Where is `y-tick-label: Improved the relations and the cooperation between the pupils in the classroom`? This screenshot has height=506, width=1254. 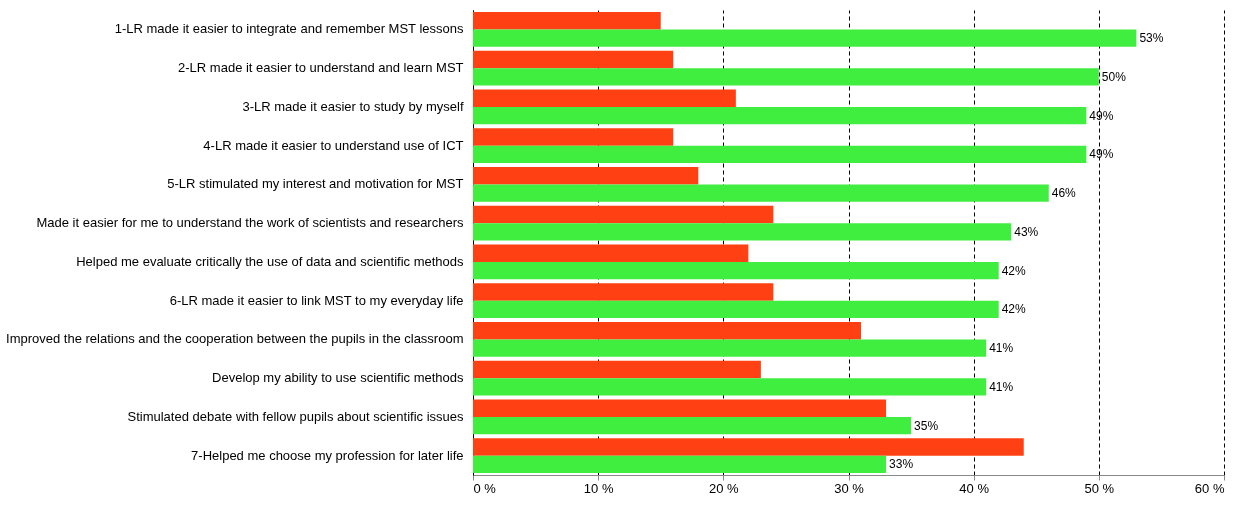 y-tick-label: Improved the relations and the cooperation between the pupils in the classroom is located at coordinates (235, 339).